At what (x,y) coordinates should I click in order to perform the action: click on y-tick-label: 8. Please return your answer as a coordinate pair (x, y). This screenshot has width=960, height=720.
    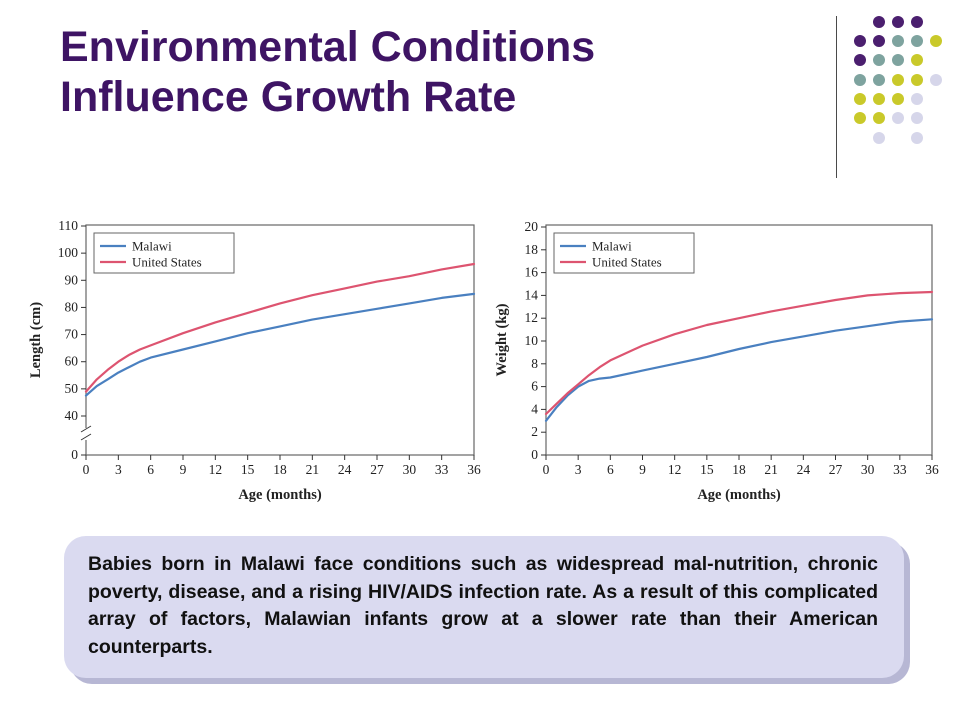
    Looking at the image, I should click on (534, 363).